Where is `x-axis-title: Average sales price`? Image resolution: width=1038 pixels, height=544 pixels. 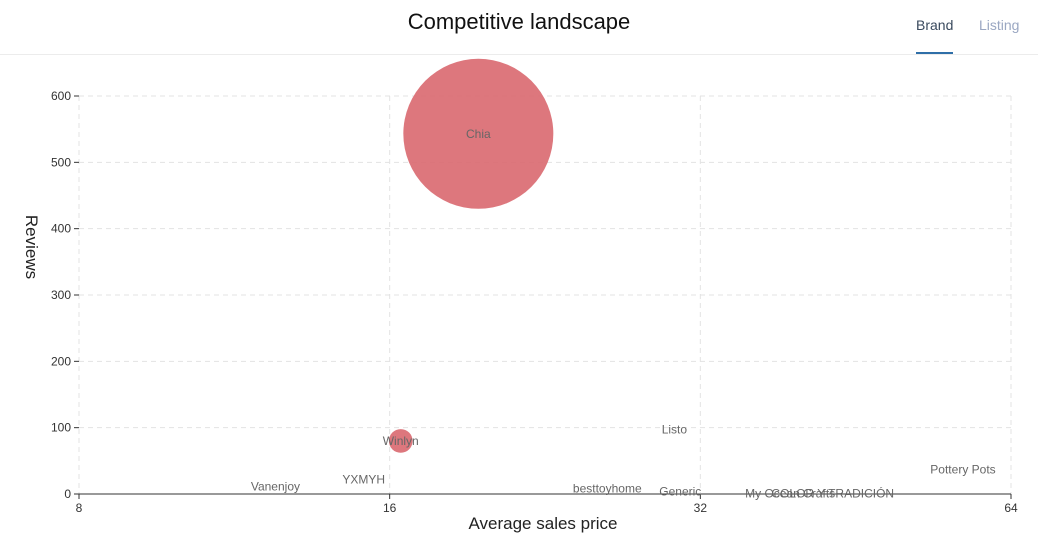 x-axis-title: Average sales price is located at coordinates (543, 523).